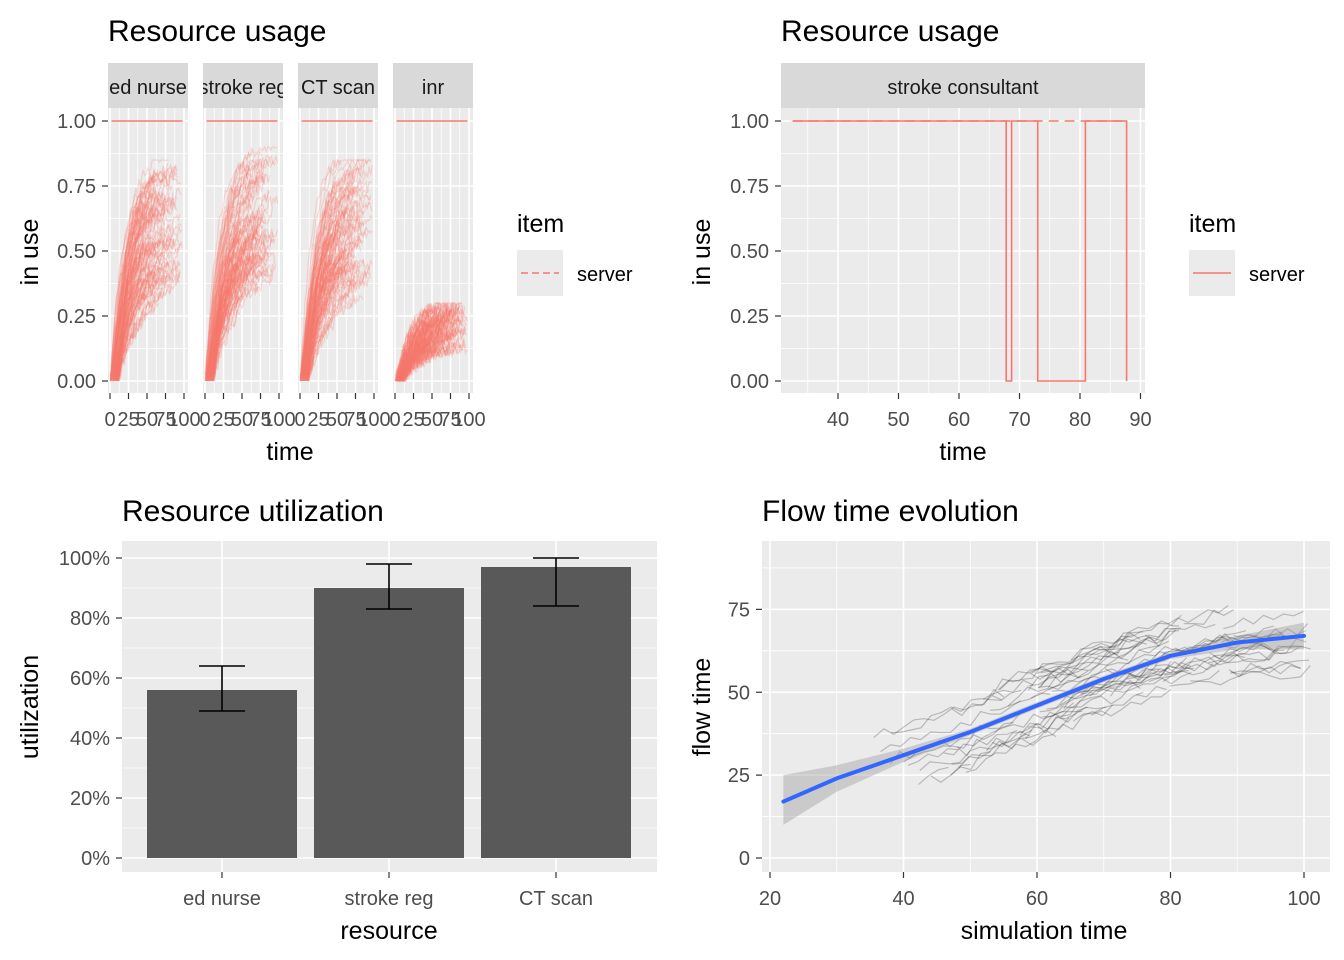 The height and width of the screenshot is (960, 1344). Describe the element at coordinates (355, 420) in the screenshot. I see `x-tick-label: 75` at that location.